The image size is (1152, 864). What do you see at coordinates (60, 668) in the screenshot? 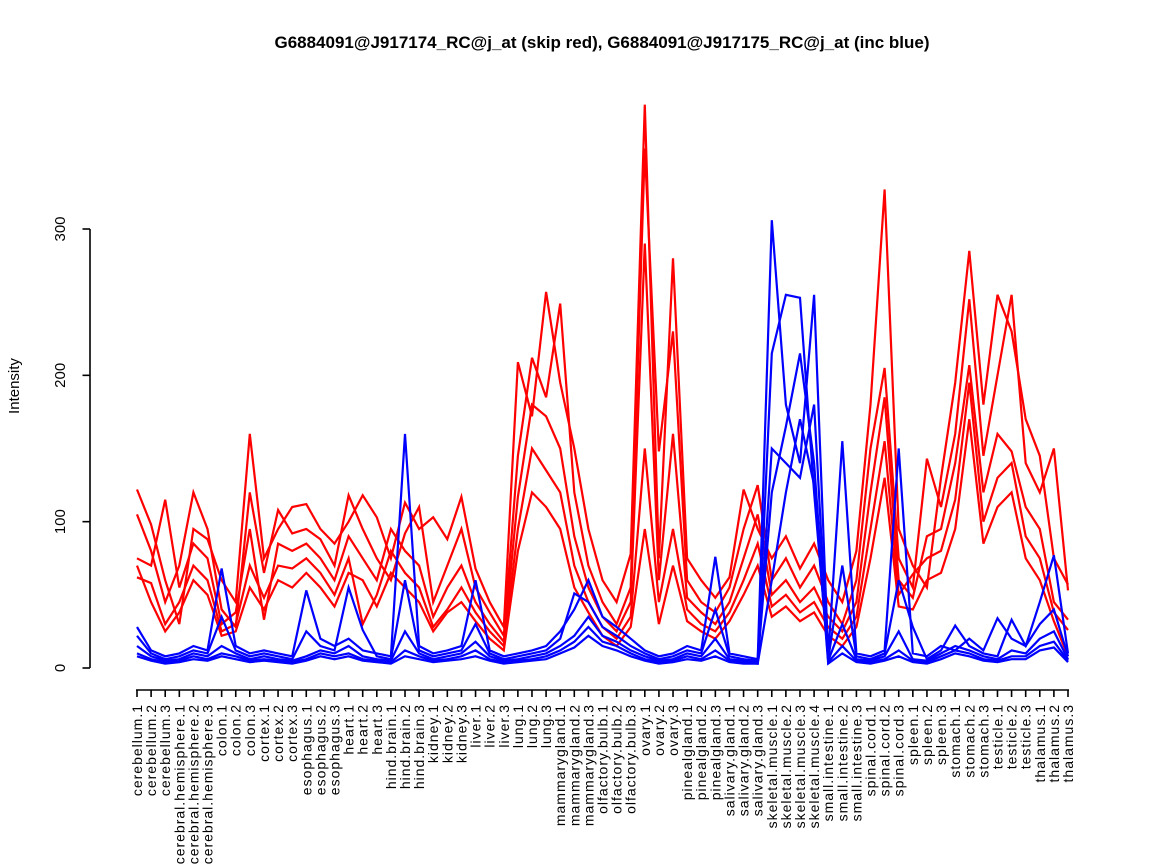
I see `y-tick-label: 0` at bounding box center [60, 668].